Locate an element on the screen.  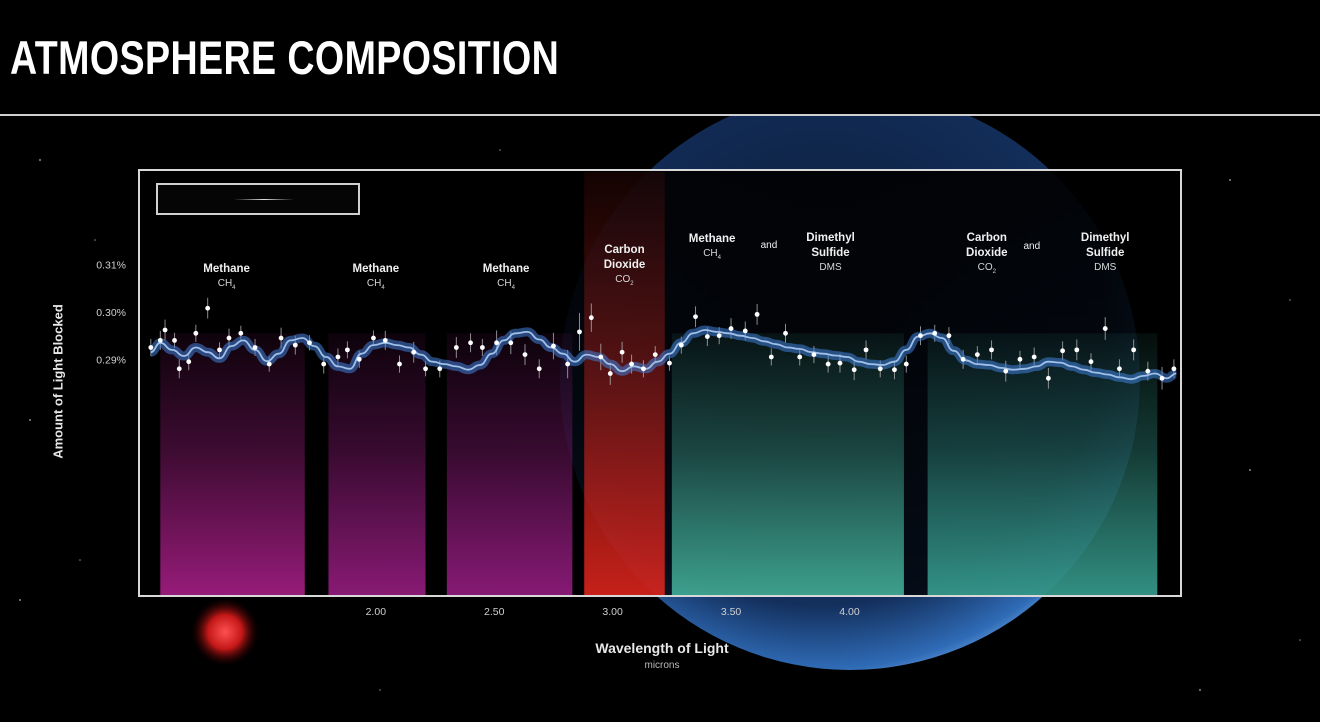
y-axis-label: Amount of Light Blocked is located at coordinates (58, 381).